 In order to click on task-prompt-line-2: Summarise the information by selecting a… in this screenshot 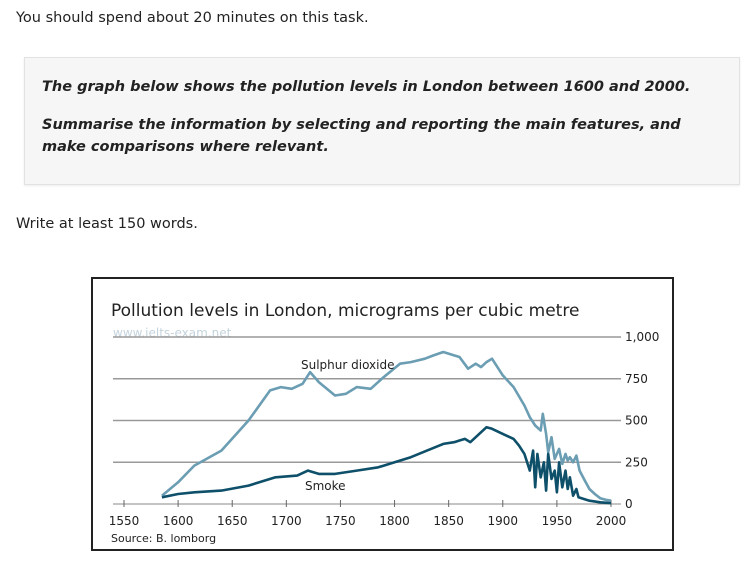, I will do `click(361, 136)`.